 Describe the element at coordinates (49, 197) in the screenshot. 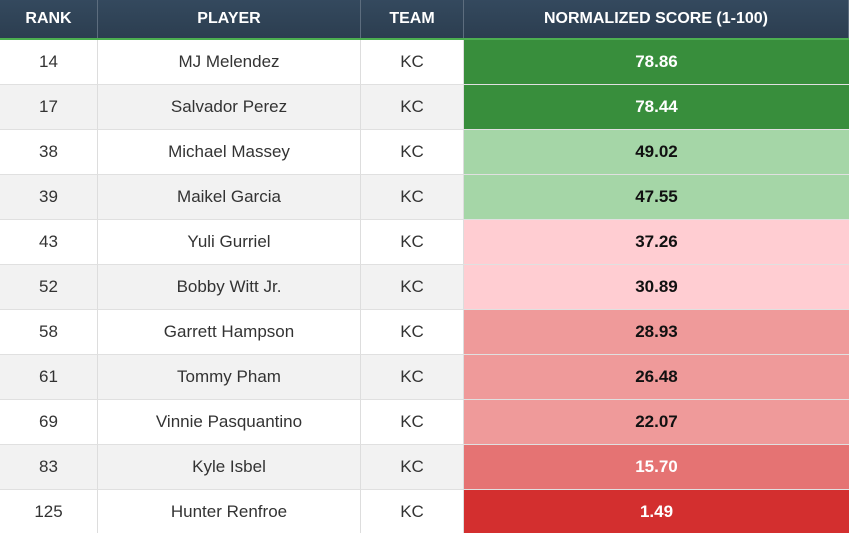

I see `rank-cell: 39` at that location.